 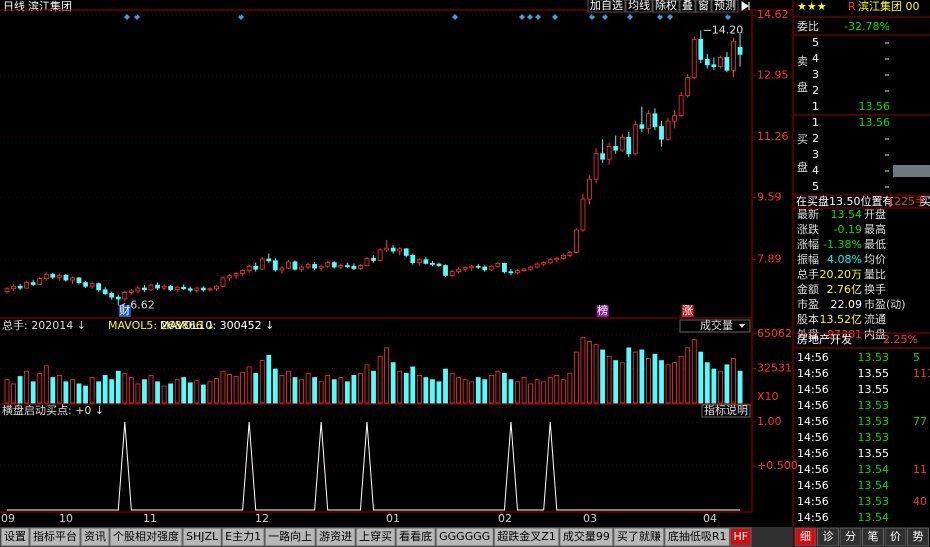 I want to click on side-tab-label: 势, so click(x=918, y=536).